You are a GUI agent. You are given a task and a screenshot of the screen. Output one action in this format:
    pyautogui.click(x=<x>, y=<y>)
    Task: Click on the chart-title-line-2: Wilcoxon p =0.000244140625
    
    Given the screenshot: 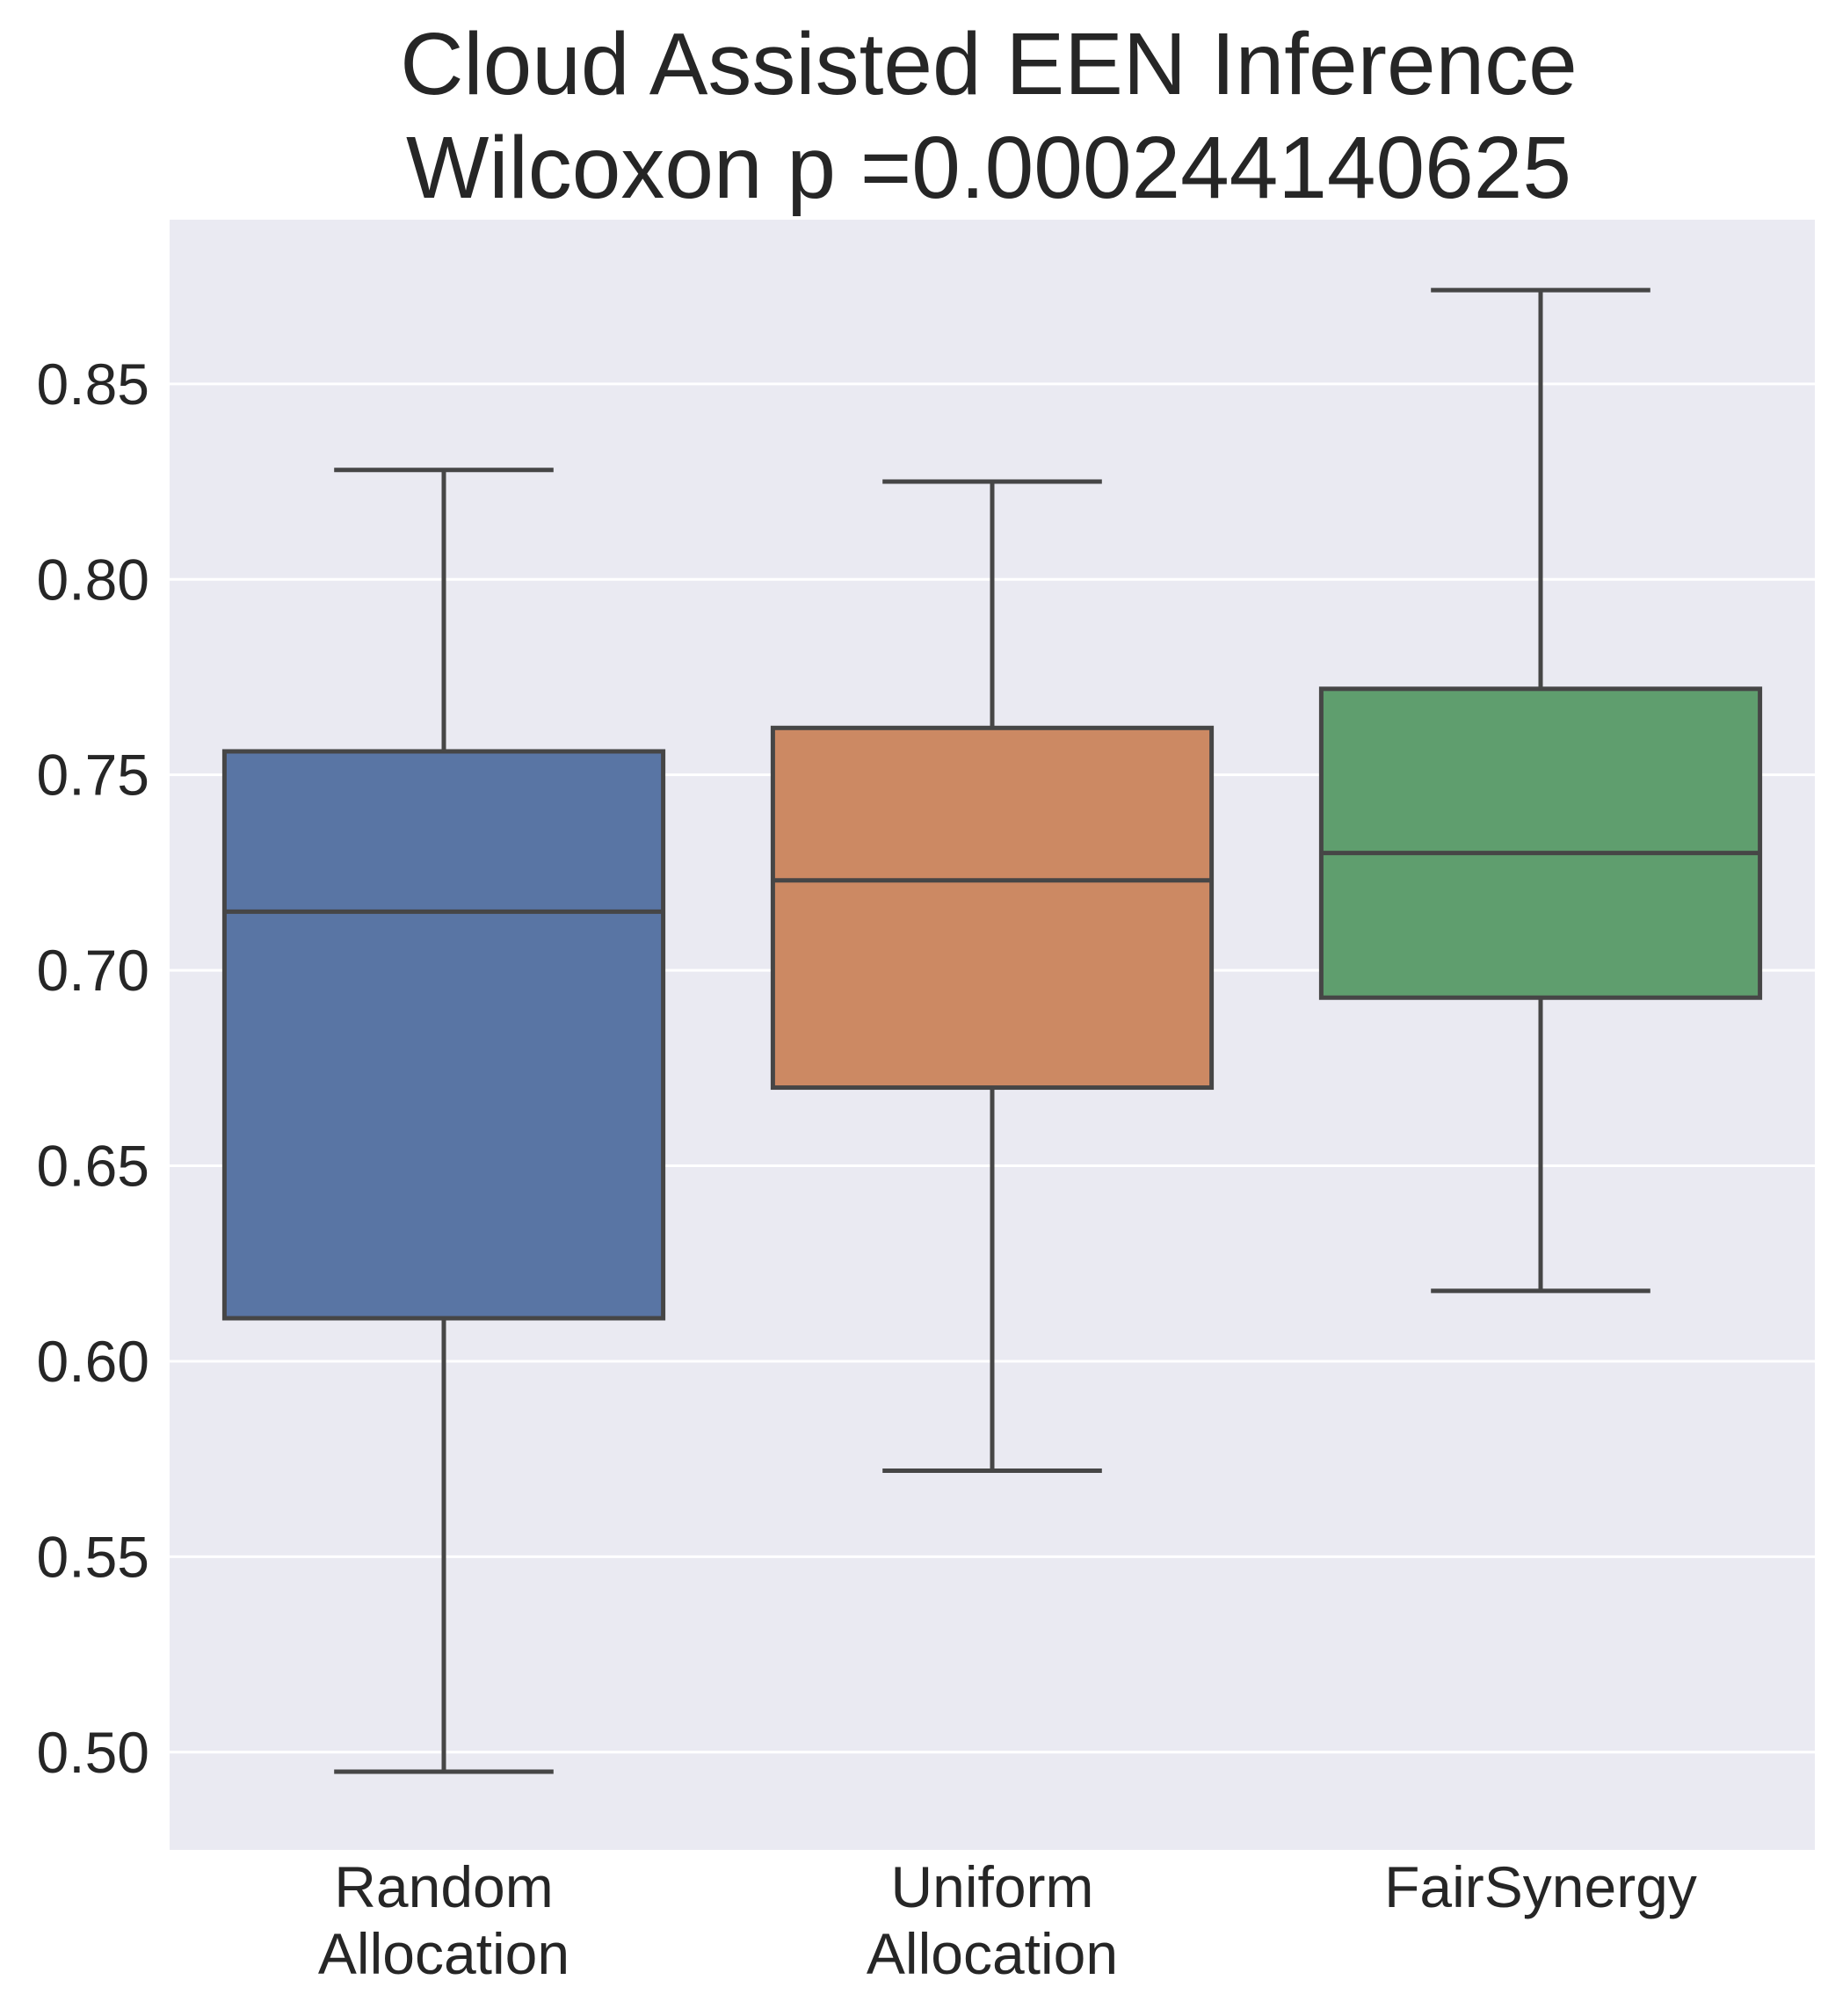 What is the action you would take?
    pyautogui.click(x=988, y=168)
    